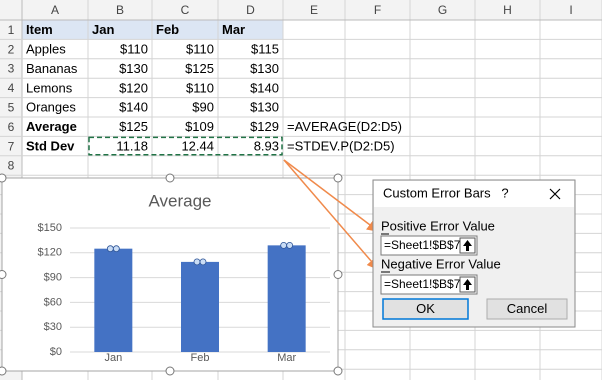  I want to click on column-header: I, so click(570, 10).